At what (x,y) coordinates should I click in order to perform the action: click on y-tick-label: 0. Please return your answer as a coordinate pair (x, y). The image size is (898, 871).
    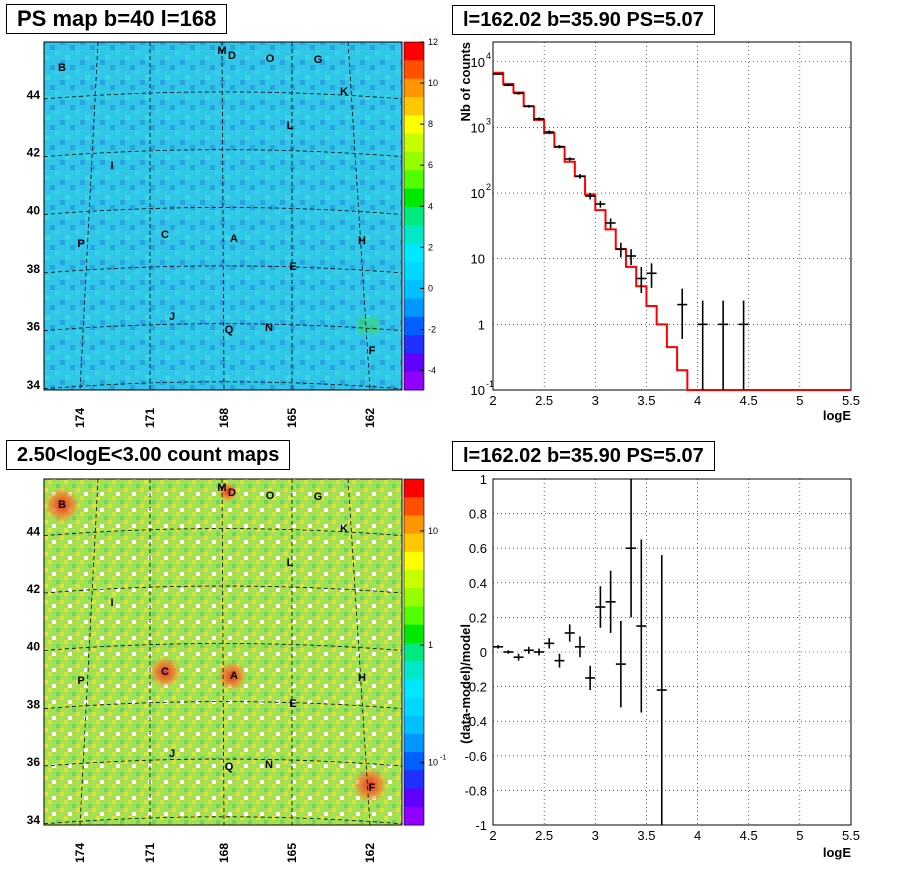
    Looking at the image, I should click on (483, 652).